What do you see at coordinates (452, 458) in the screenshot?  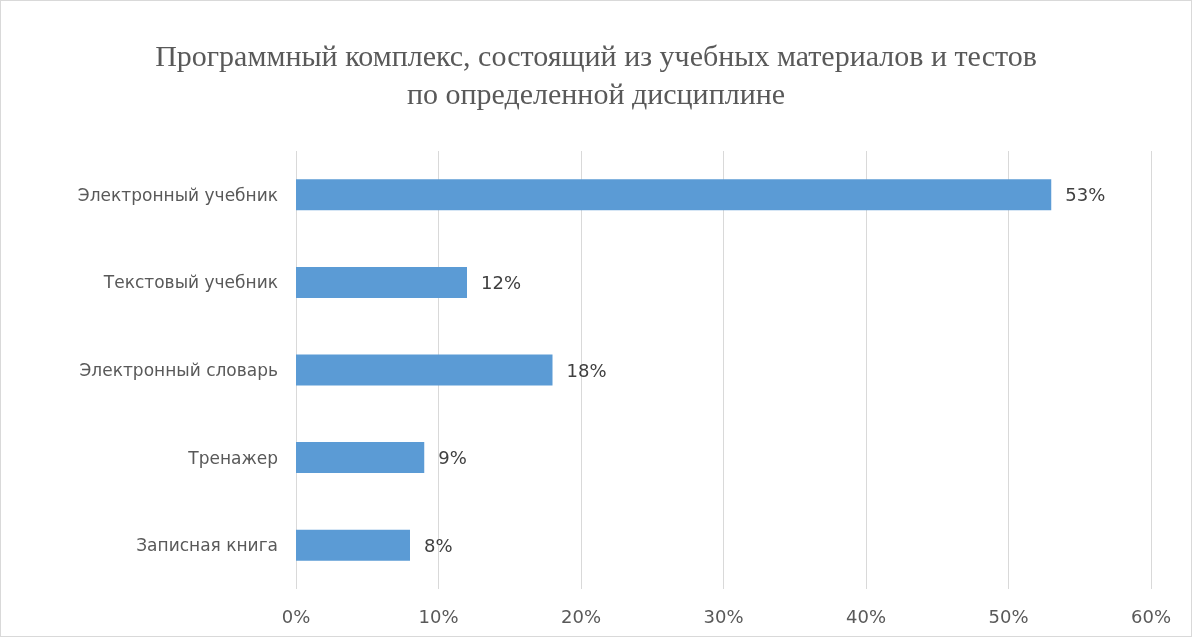 I see `data-label: 9%` at bounding box center [452, 458].